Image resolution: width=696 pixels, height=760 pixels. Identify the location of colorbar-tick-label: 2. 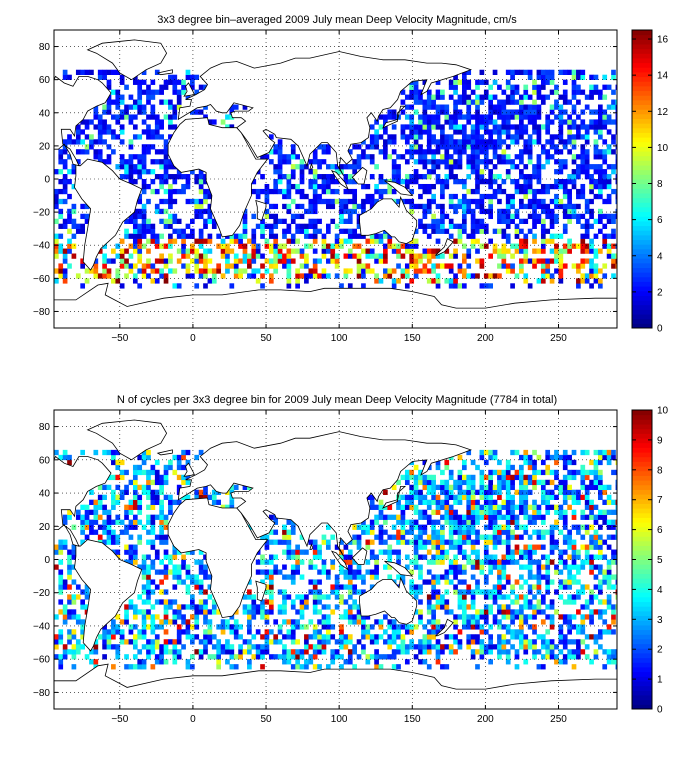
(660, 292).